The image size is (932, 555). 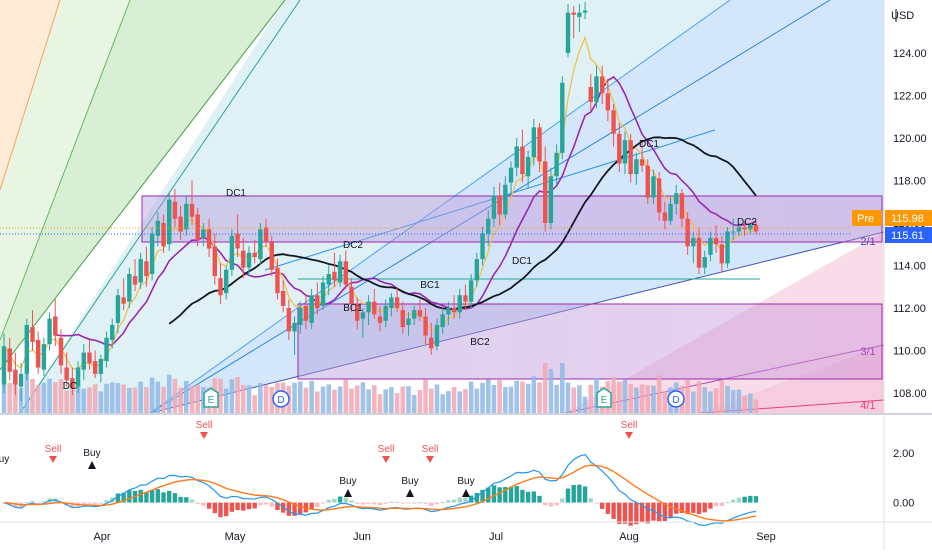 What do you see at coordinates (590, 341) in the screenshot?
I see `zone-lower` at bounding box center [590, 341].